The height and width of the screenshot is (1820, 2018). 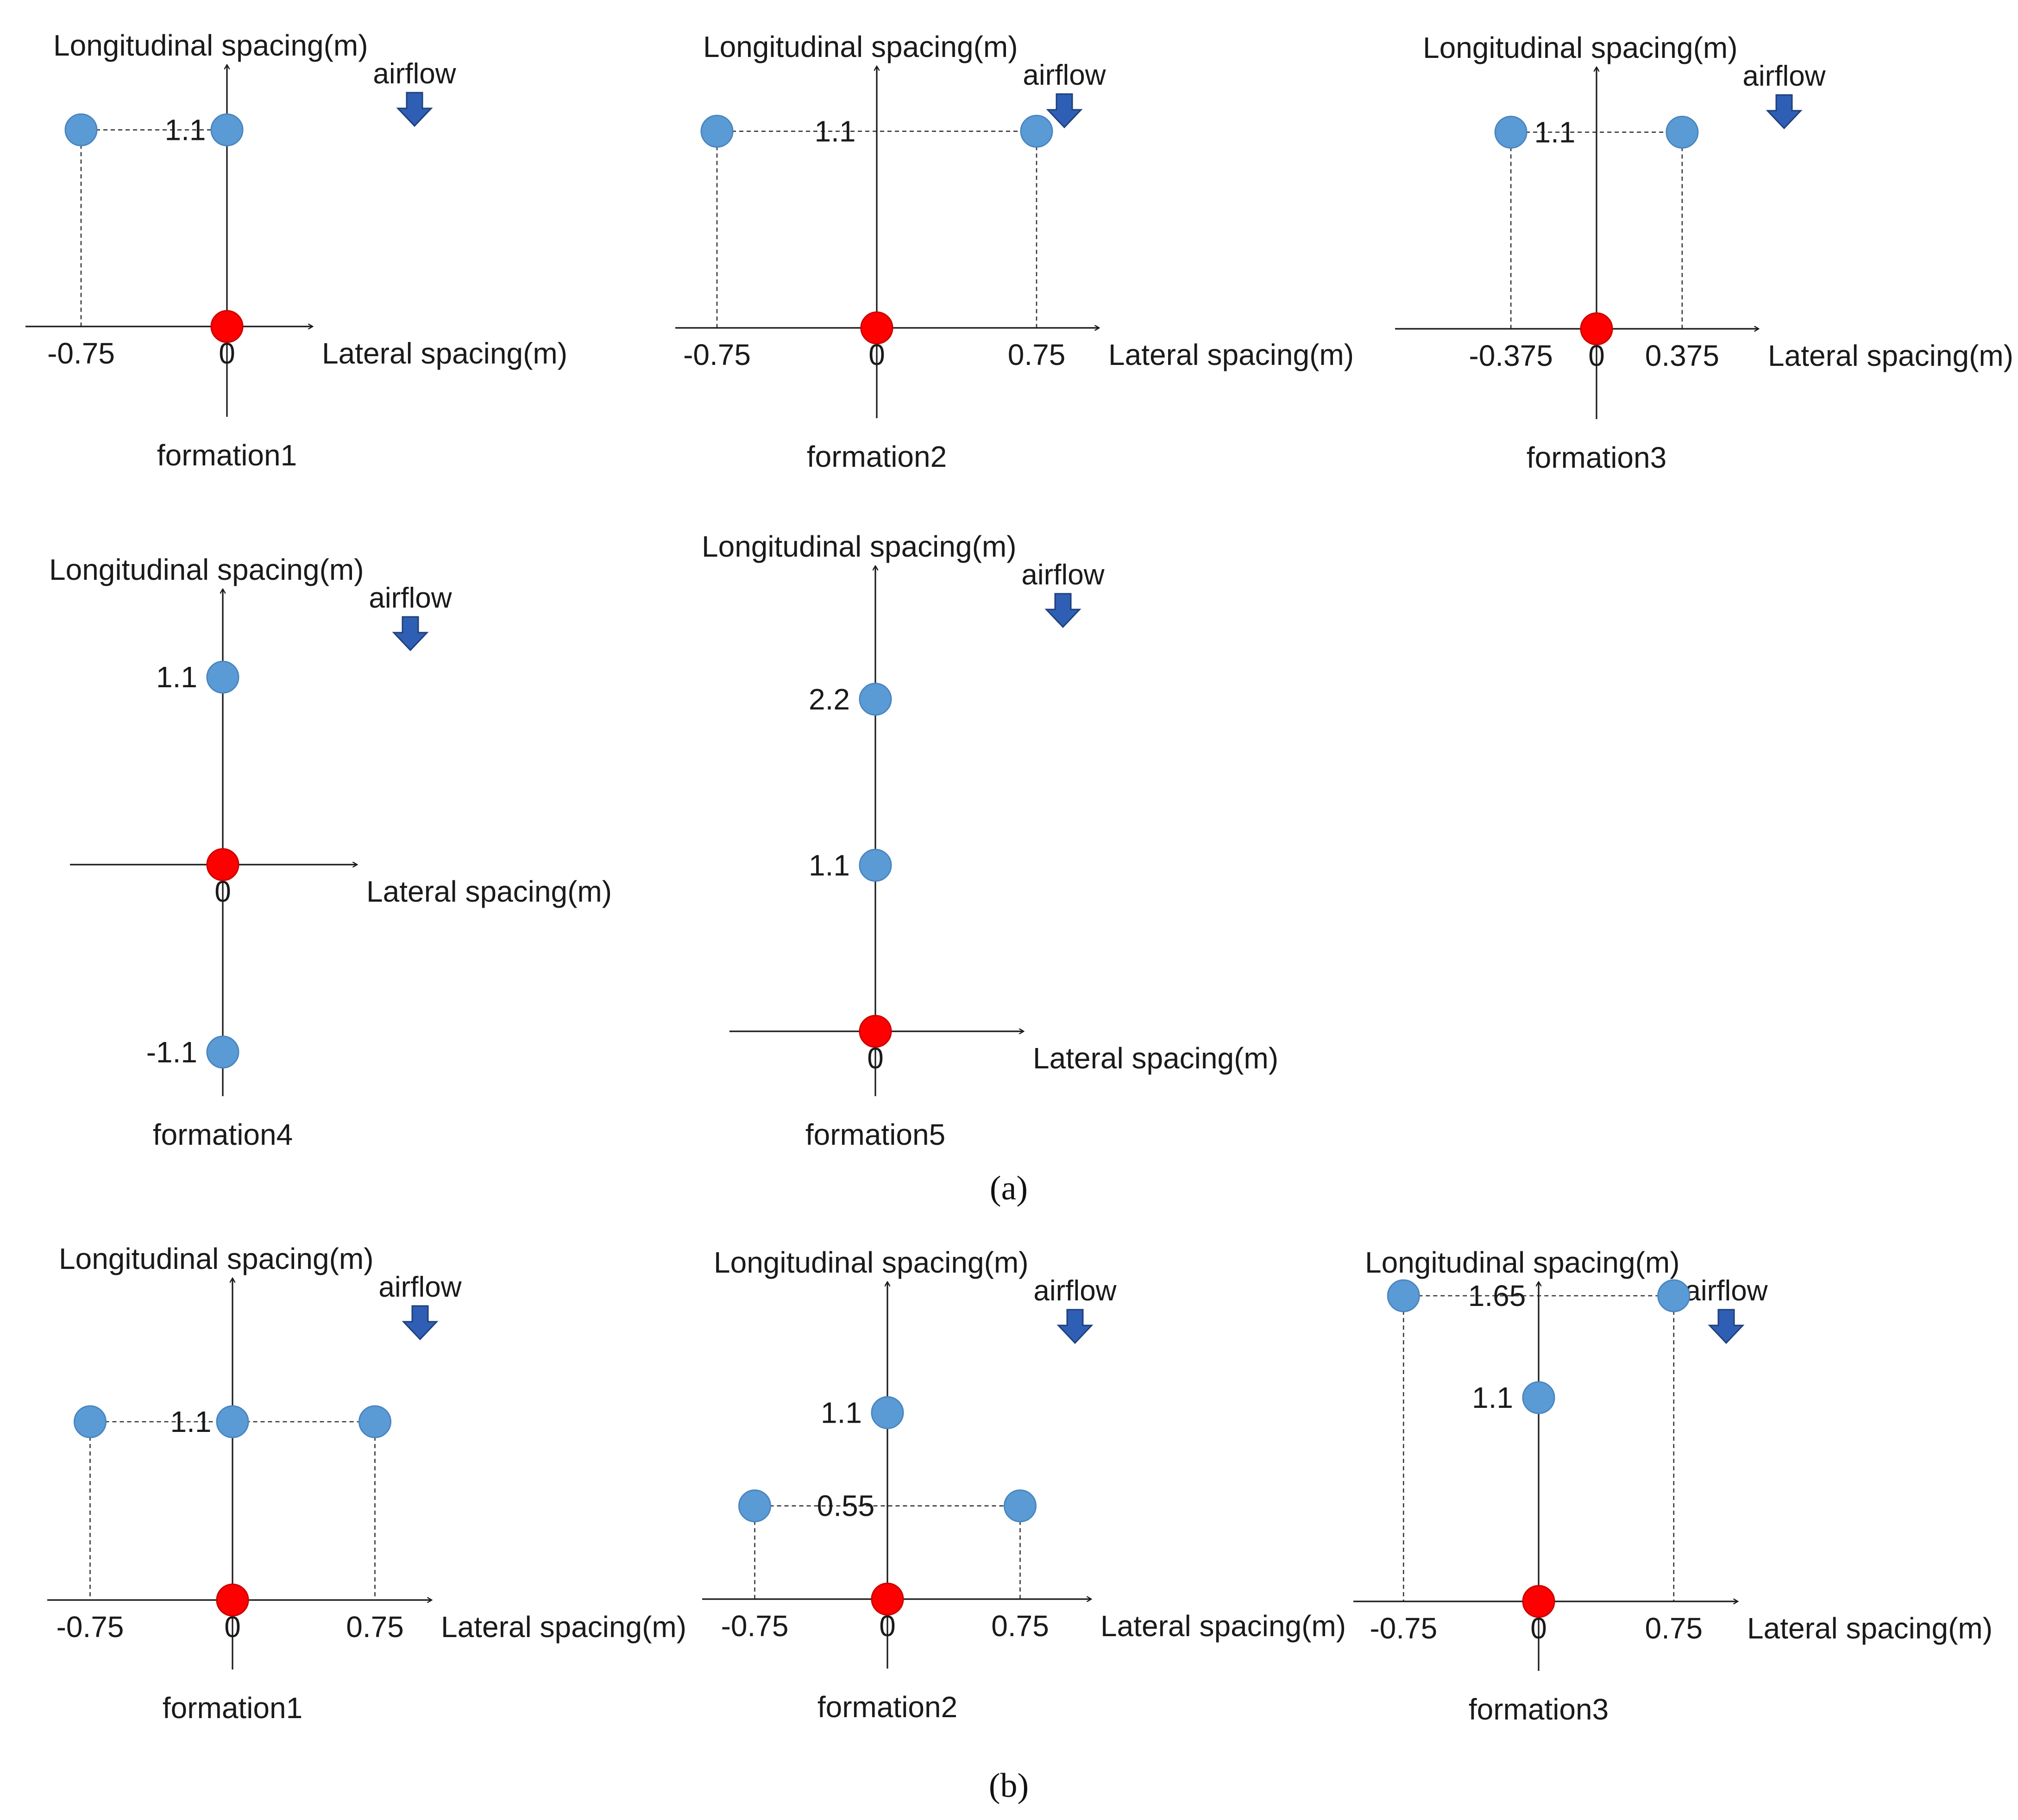 What do you see at coordinates (171, 1052) in the screenshot?
I see `longitudinal-tick-label: -1.1` at bounding box center [171, 1052].